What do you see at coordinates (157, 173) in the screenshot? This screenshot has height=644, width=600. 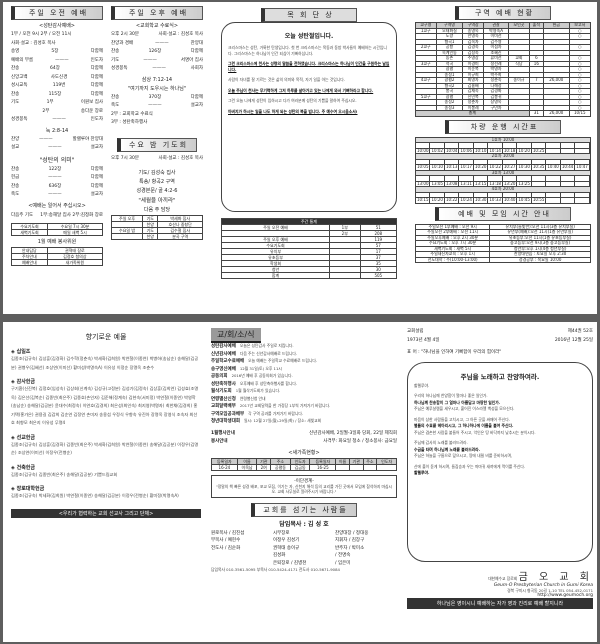 I see `wednesday-prayer: 기도/ 김성숙 집사` at bounding box center [157, 173].